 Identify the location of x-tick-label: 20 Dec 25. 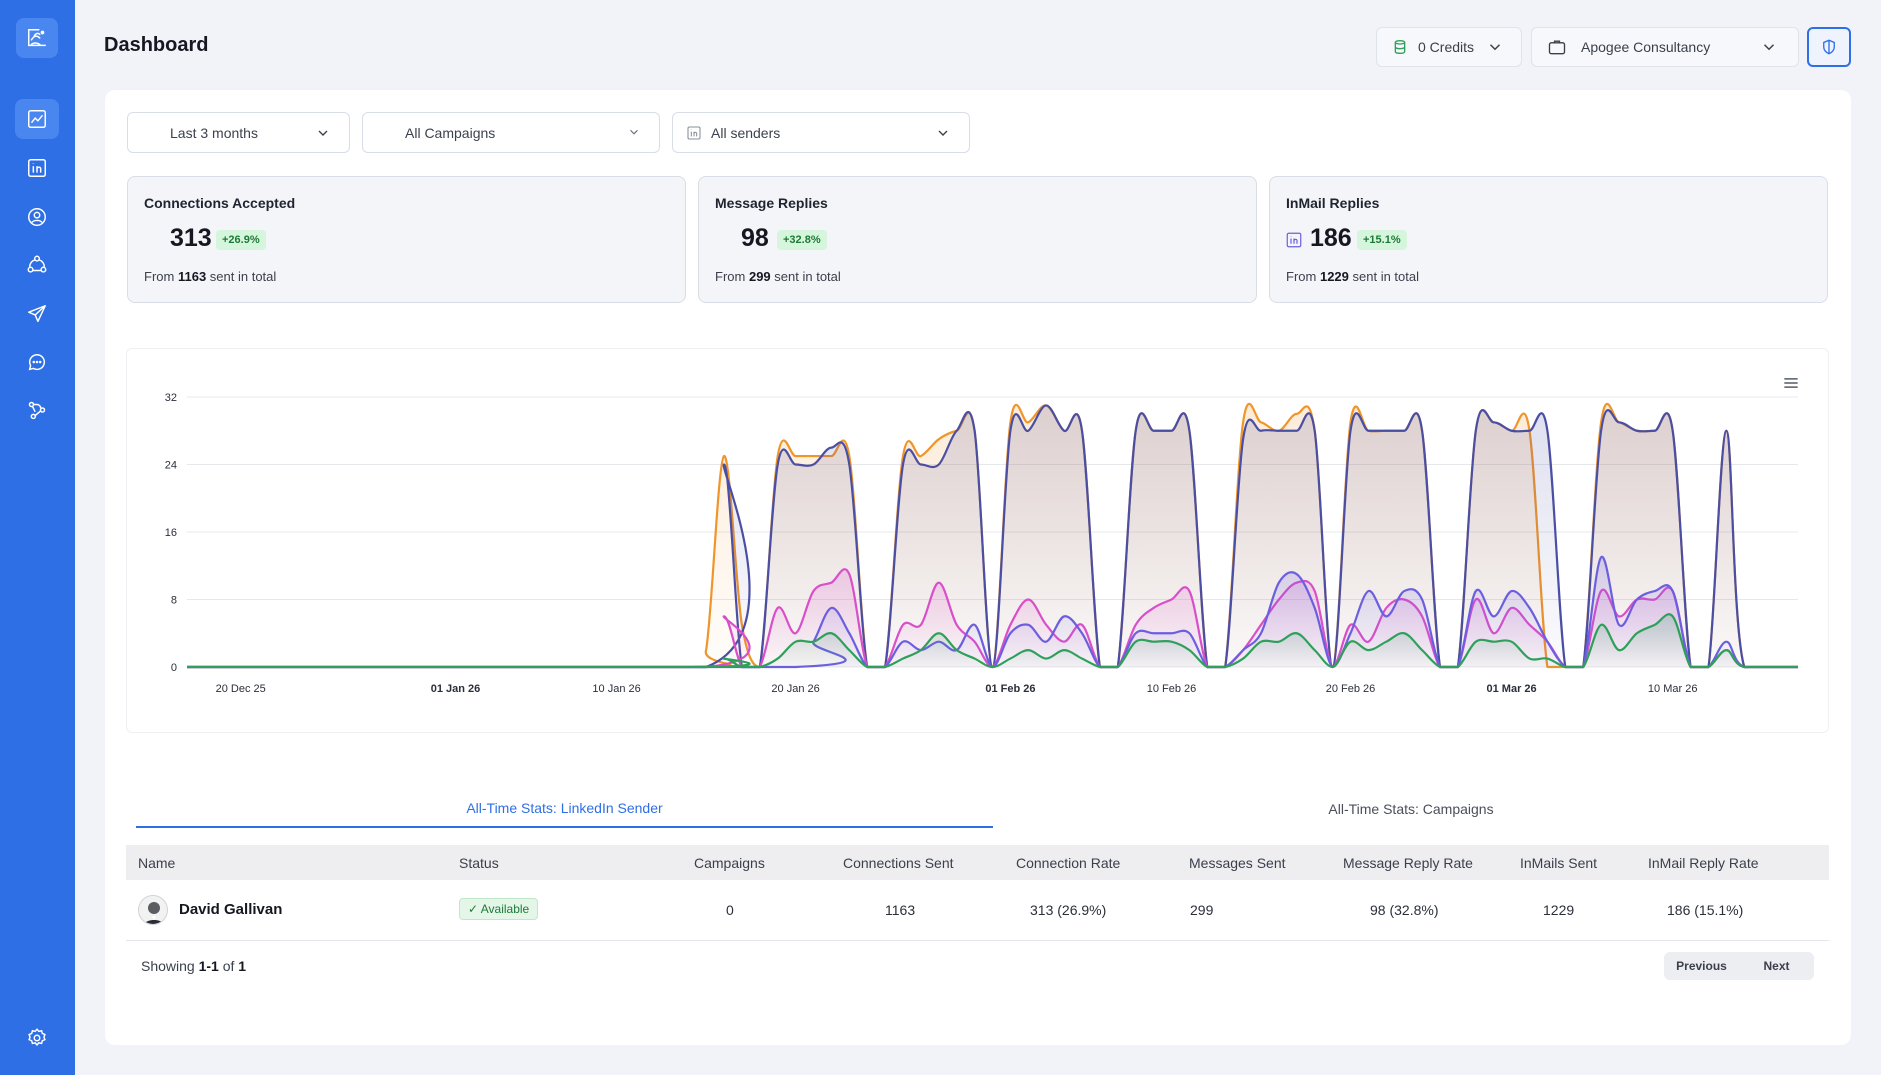
(241, 689).